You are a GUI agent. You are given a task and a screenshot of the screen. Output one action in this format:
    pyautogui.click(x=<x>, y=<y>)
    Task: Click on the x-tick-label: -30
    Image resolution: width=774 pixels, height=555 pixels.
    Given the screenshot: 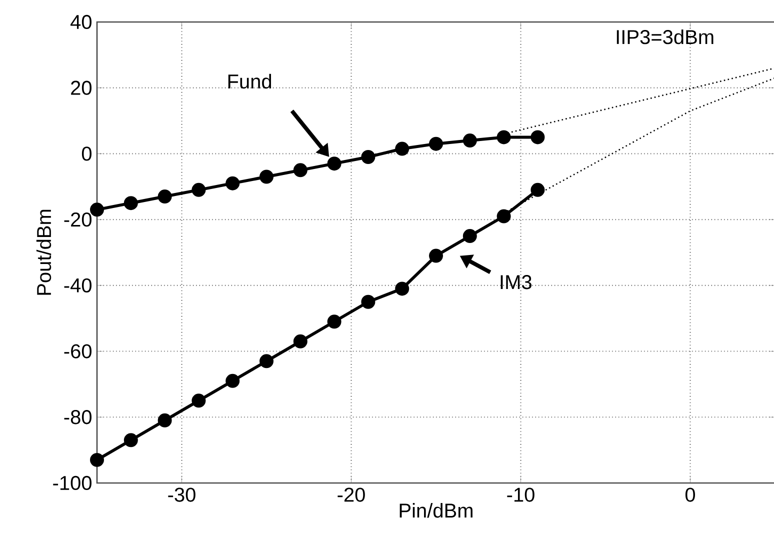 What is the action you would take?
    pyautogui.click(x=182, y=495)
    